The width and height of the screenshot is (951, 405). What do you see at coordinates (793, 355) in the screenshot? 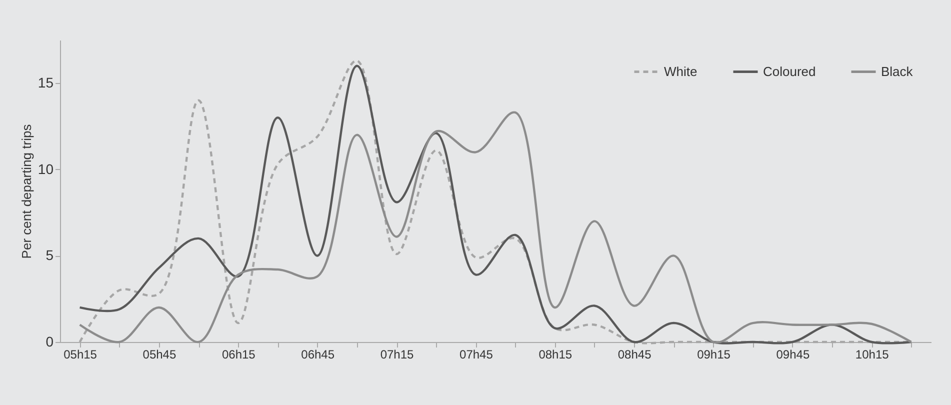
I see `x-tick-label: 09h45` at bounding box center [793, 355].